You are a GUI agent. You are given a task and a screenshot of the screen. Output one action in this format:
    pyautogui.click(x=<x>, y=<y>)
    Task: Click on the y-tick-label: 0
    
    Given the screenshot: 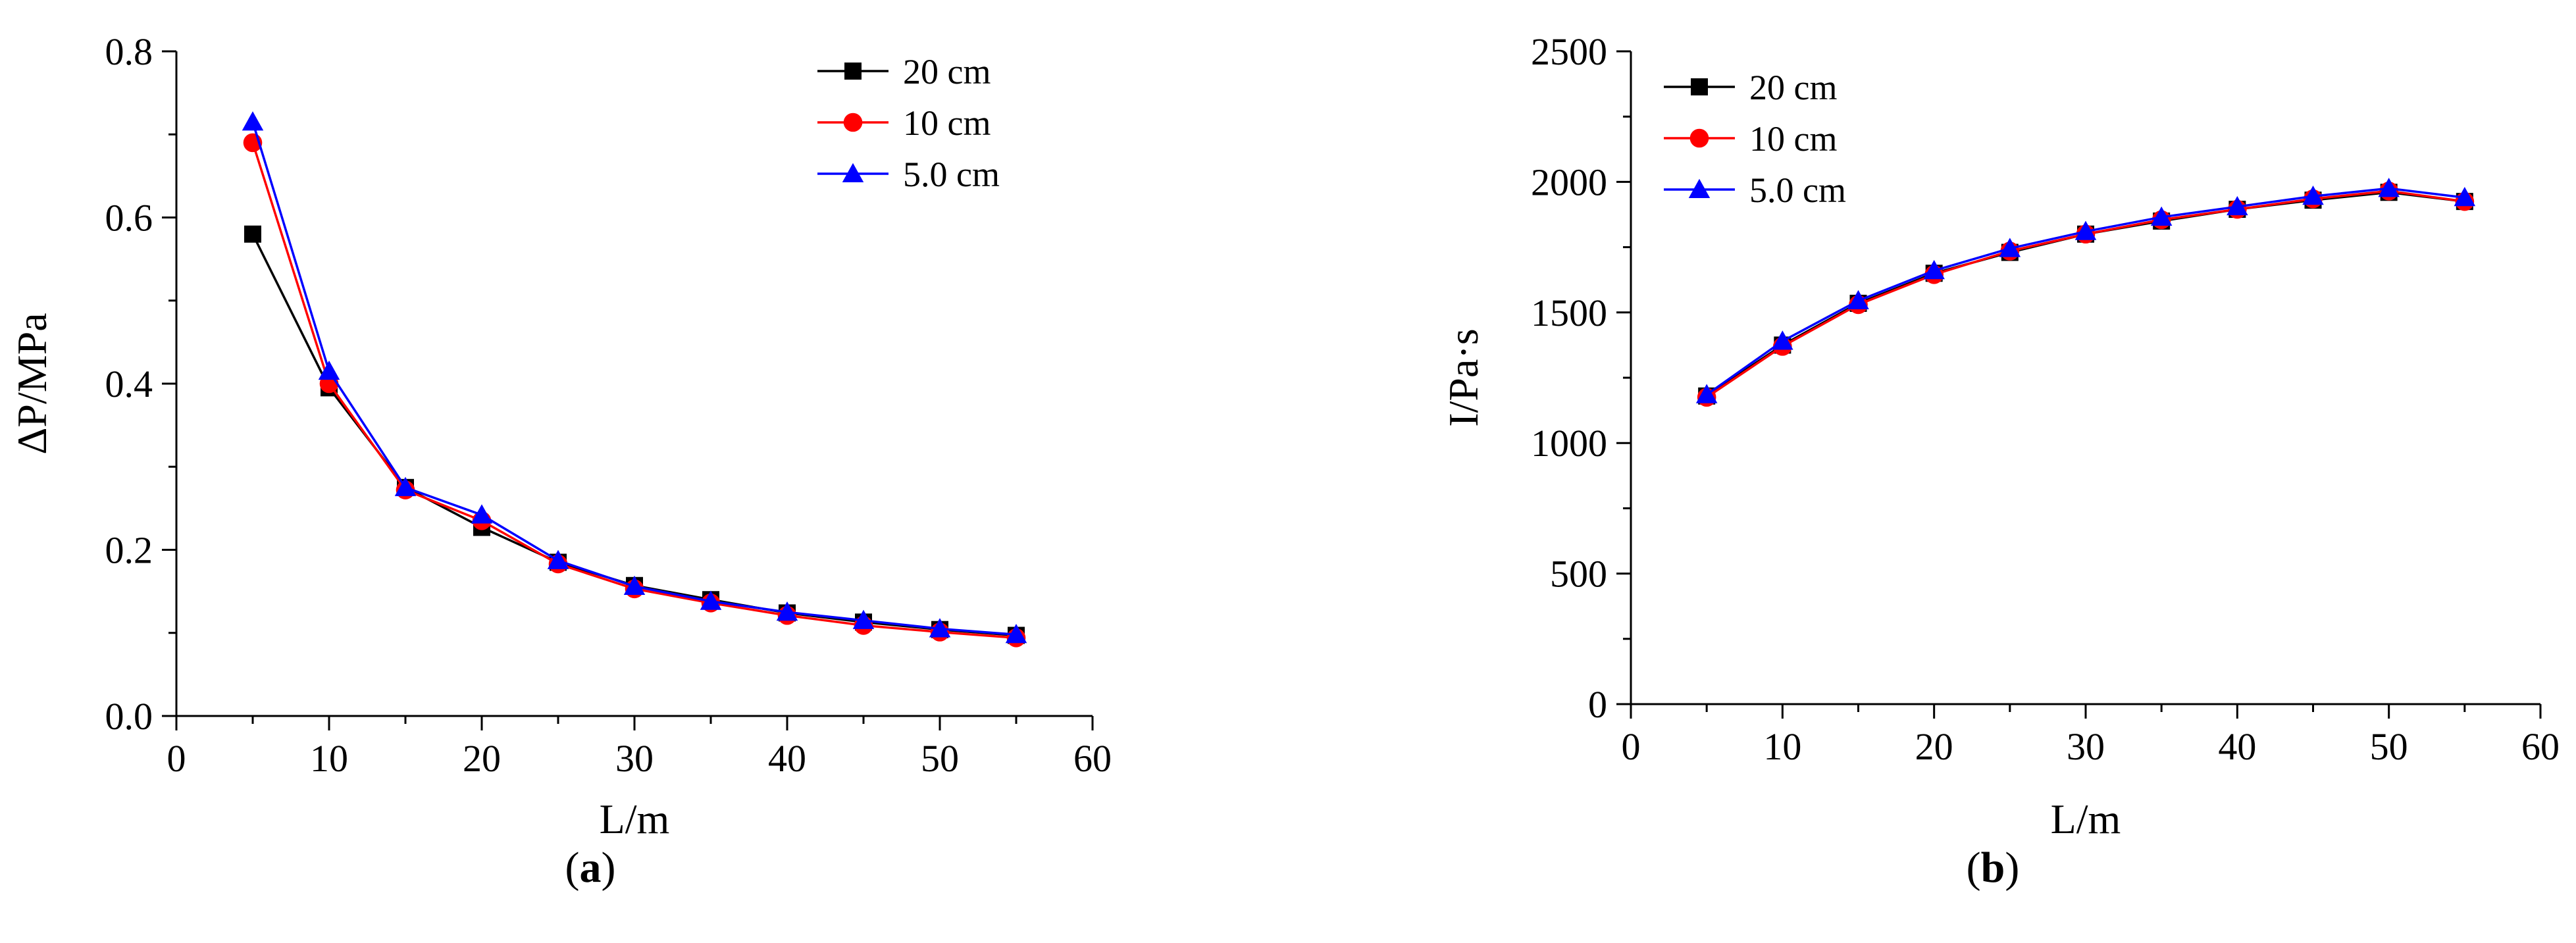 What is the action you would take?
    pyautogui.click(x=1597, y=704)
    